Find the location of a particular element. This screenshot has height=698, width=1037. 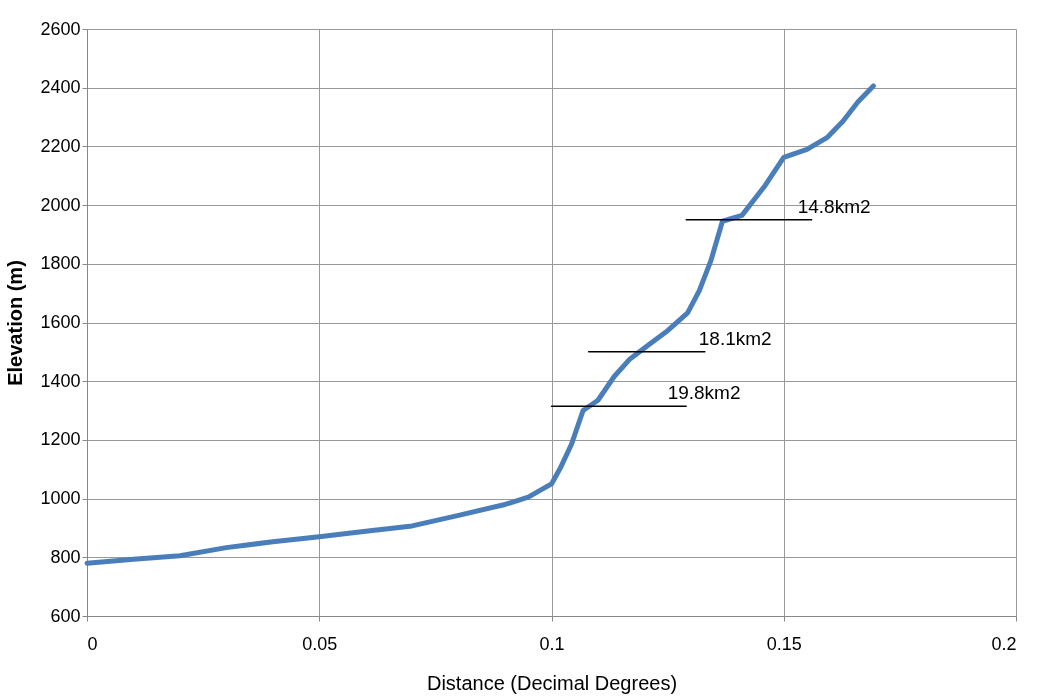

y-tick-label: 1400 is located at coordinates (60, 380).